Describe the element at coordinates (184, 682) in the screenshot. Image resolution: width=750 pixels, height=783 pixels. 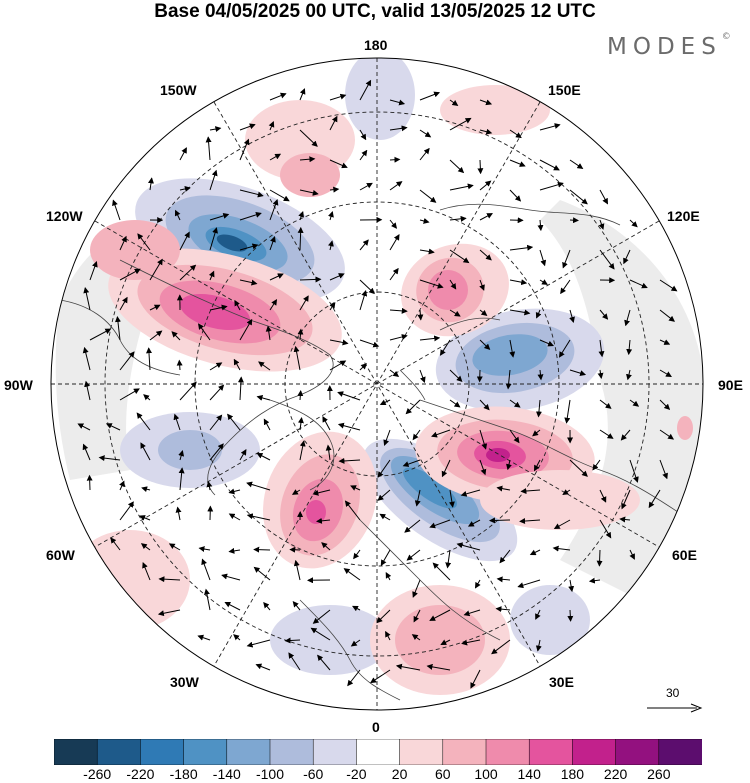
I see `lon-label-30w: 30W` at that location.